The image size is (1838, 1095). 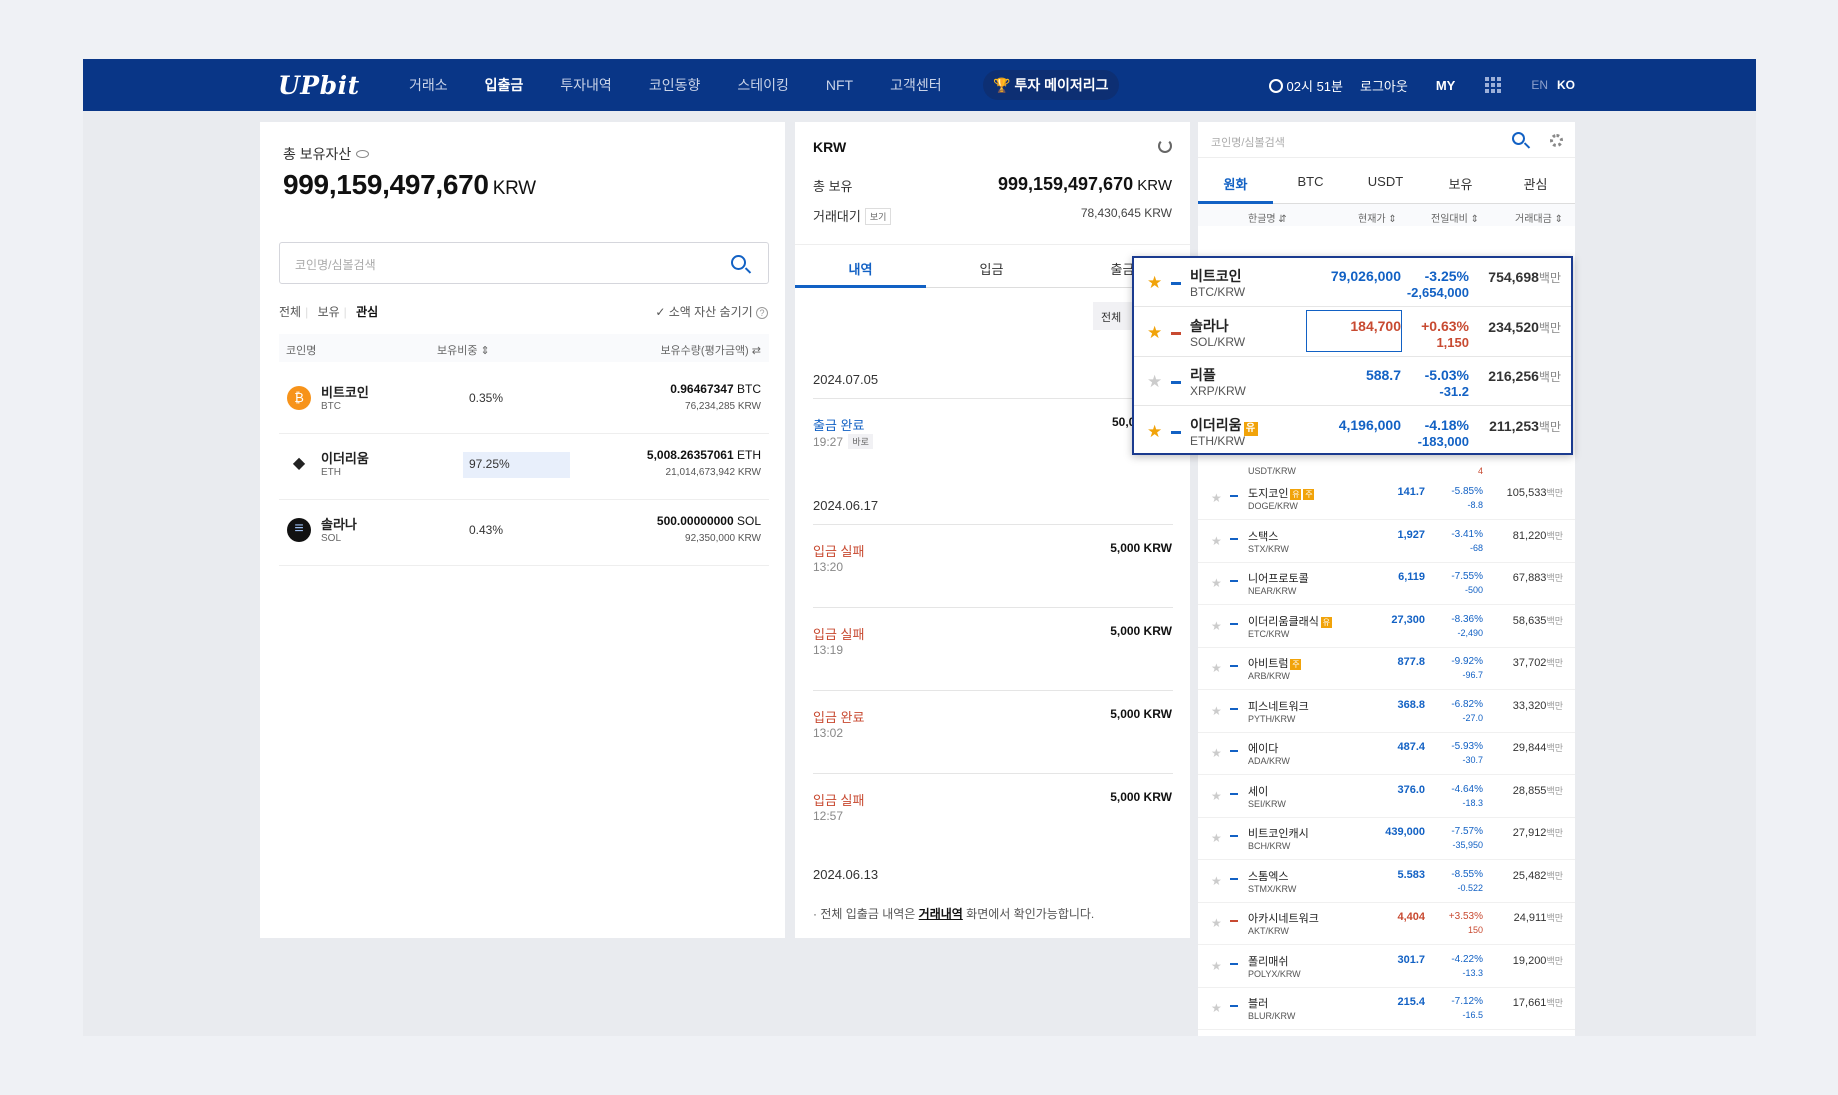 I want to click on tab-deposit: 입금, so click(x=991, y=269).